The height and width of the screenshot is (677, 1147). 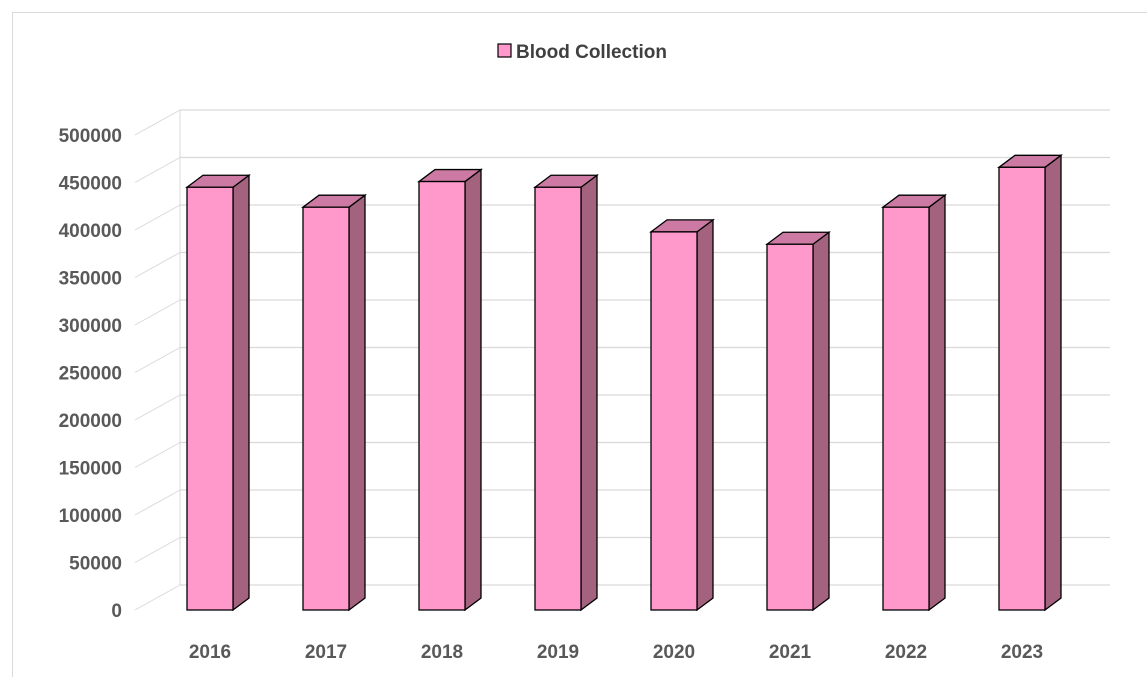 I want to click on bar-2020, so click(x=682, y=415).